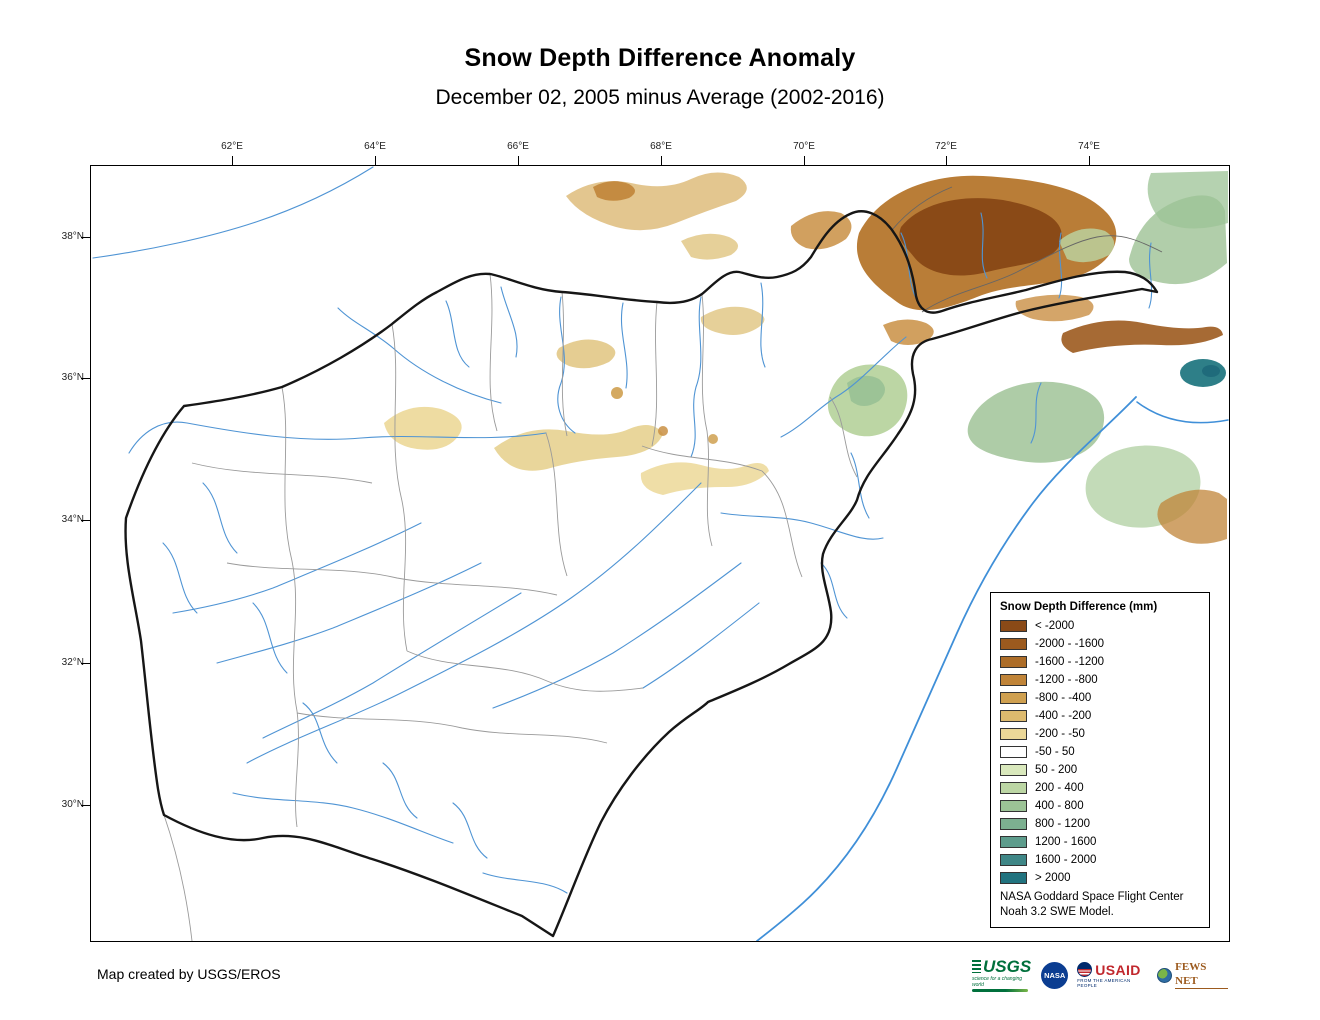 The image size is (1320, 1020). I want to click on usgs-wordmark: USGS, so click(1007, 966).